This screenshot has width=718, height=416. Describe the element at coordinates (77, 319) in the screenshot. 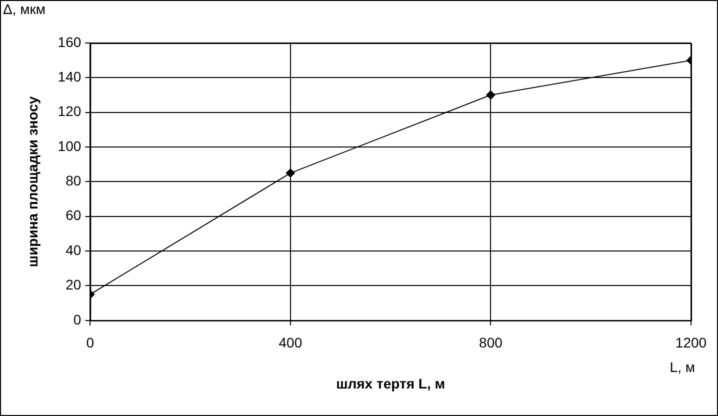

I see `y-tick-label: 0` at that location.